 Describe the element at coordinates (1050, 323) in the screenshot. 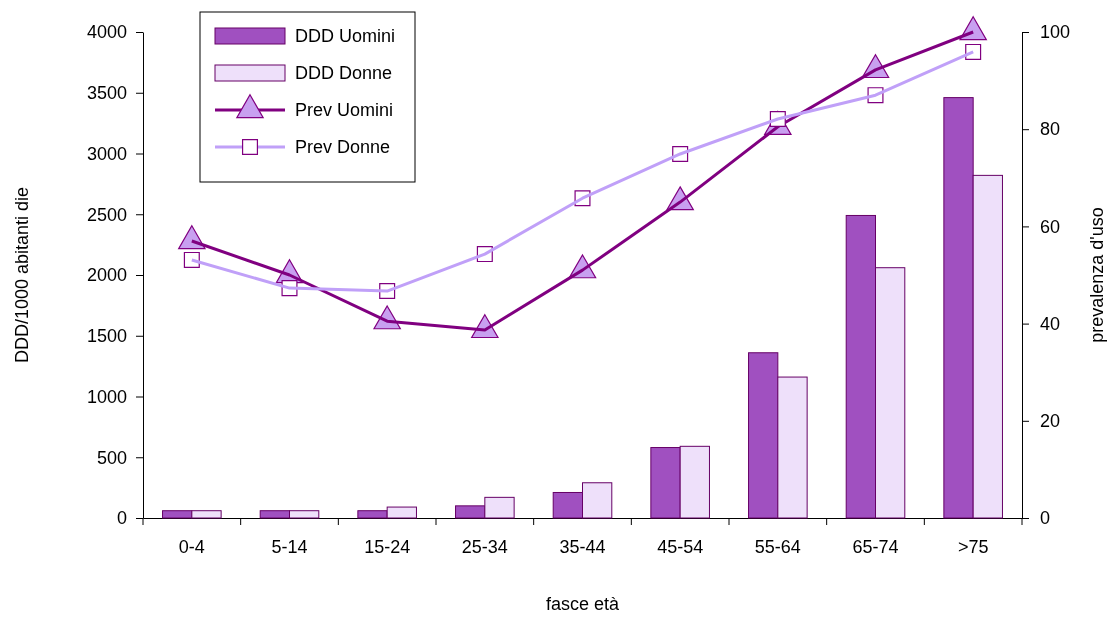

I see `y2-tick-label: 40` at that location.